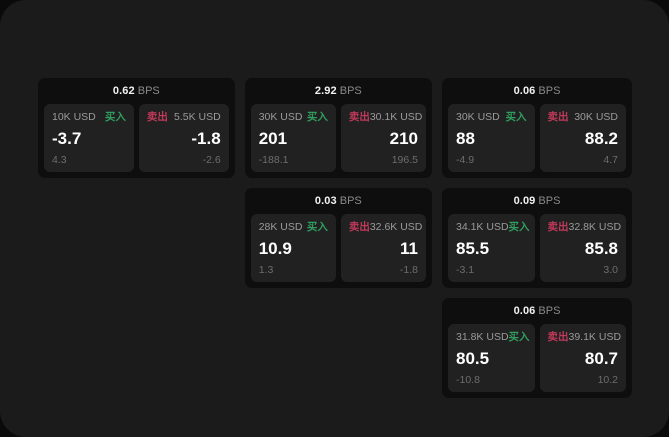 The height and width of the screenshot is (437, 669). Describe the element at coordinates (491, 138) in the screenshot. I see `buy-side-panel: 30K USD 买入 88 -4.9` at that location.